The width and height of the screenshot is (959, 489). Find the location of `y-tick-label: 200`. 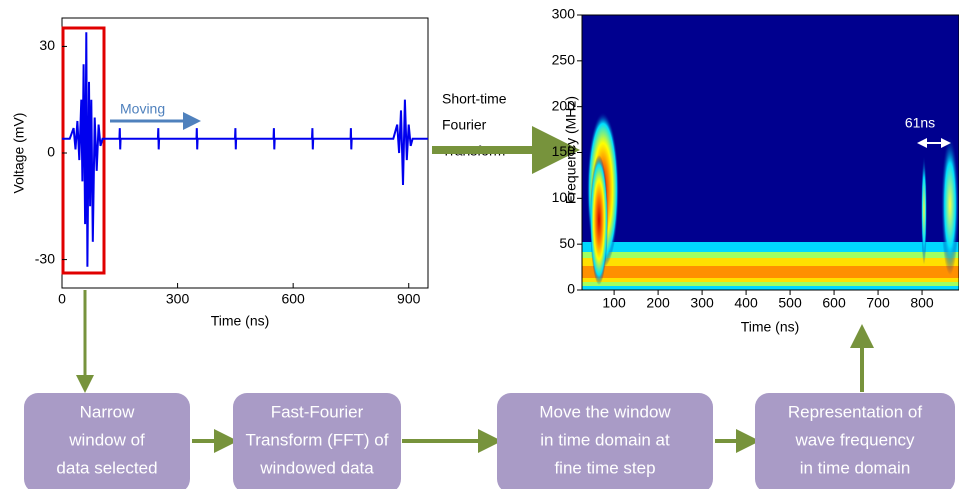

y-tick-label: 200 is located at coordinates (564, 105).